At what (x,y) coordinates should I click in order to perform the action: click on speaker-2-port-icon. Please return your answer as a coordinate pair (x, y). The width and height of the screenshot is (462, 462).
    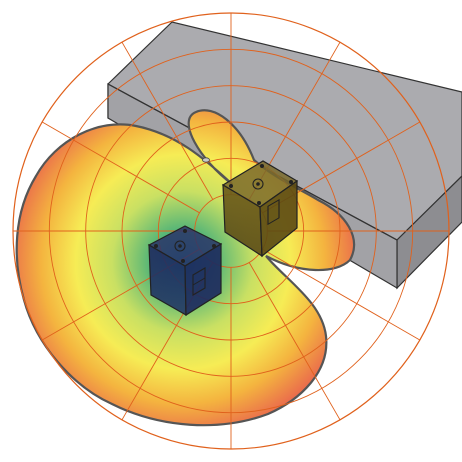
    Looking at the image, I should click on (258, 184).